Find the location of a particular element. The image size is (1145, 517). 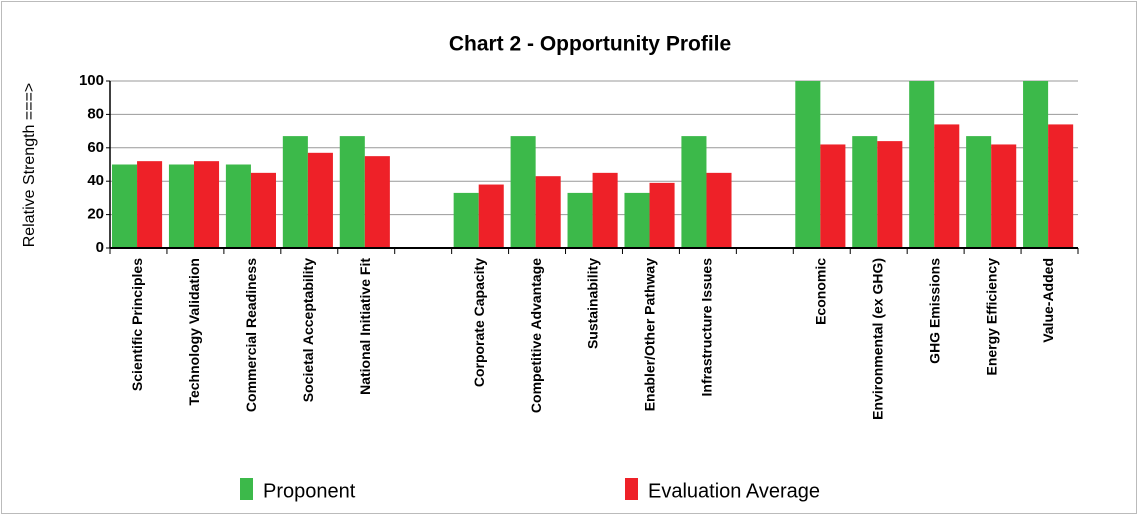

x-tick-label: Value-Added is located at coordinates (1048, 300).